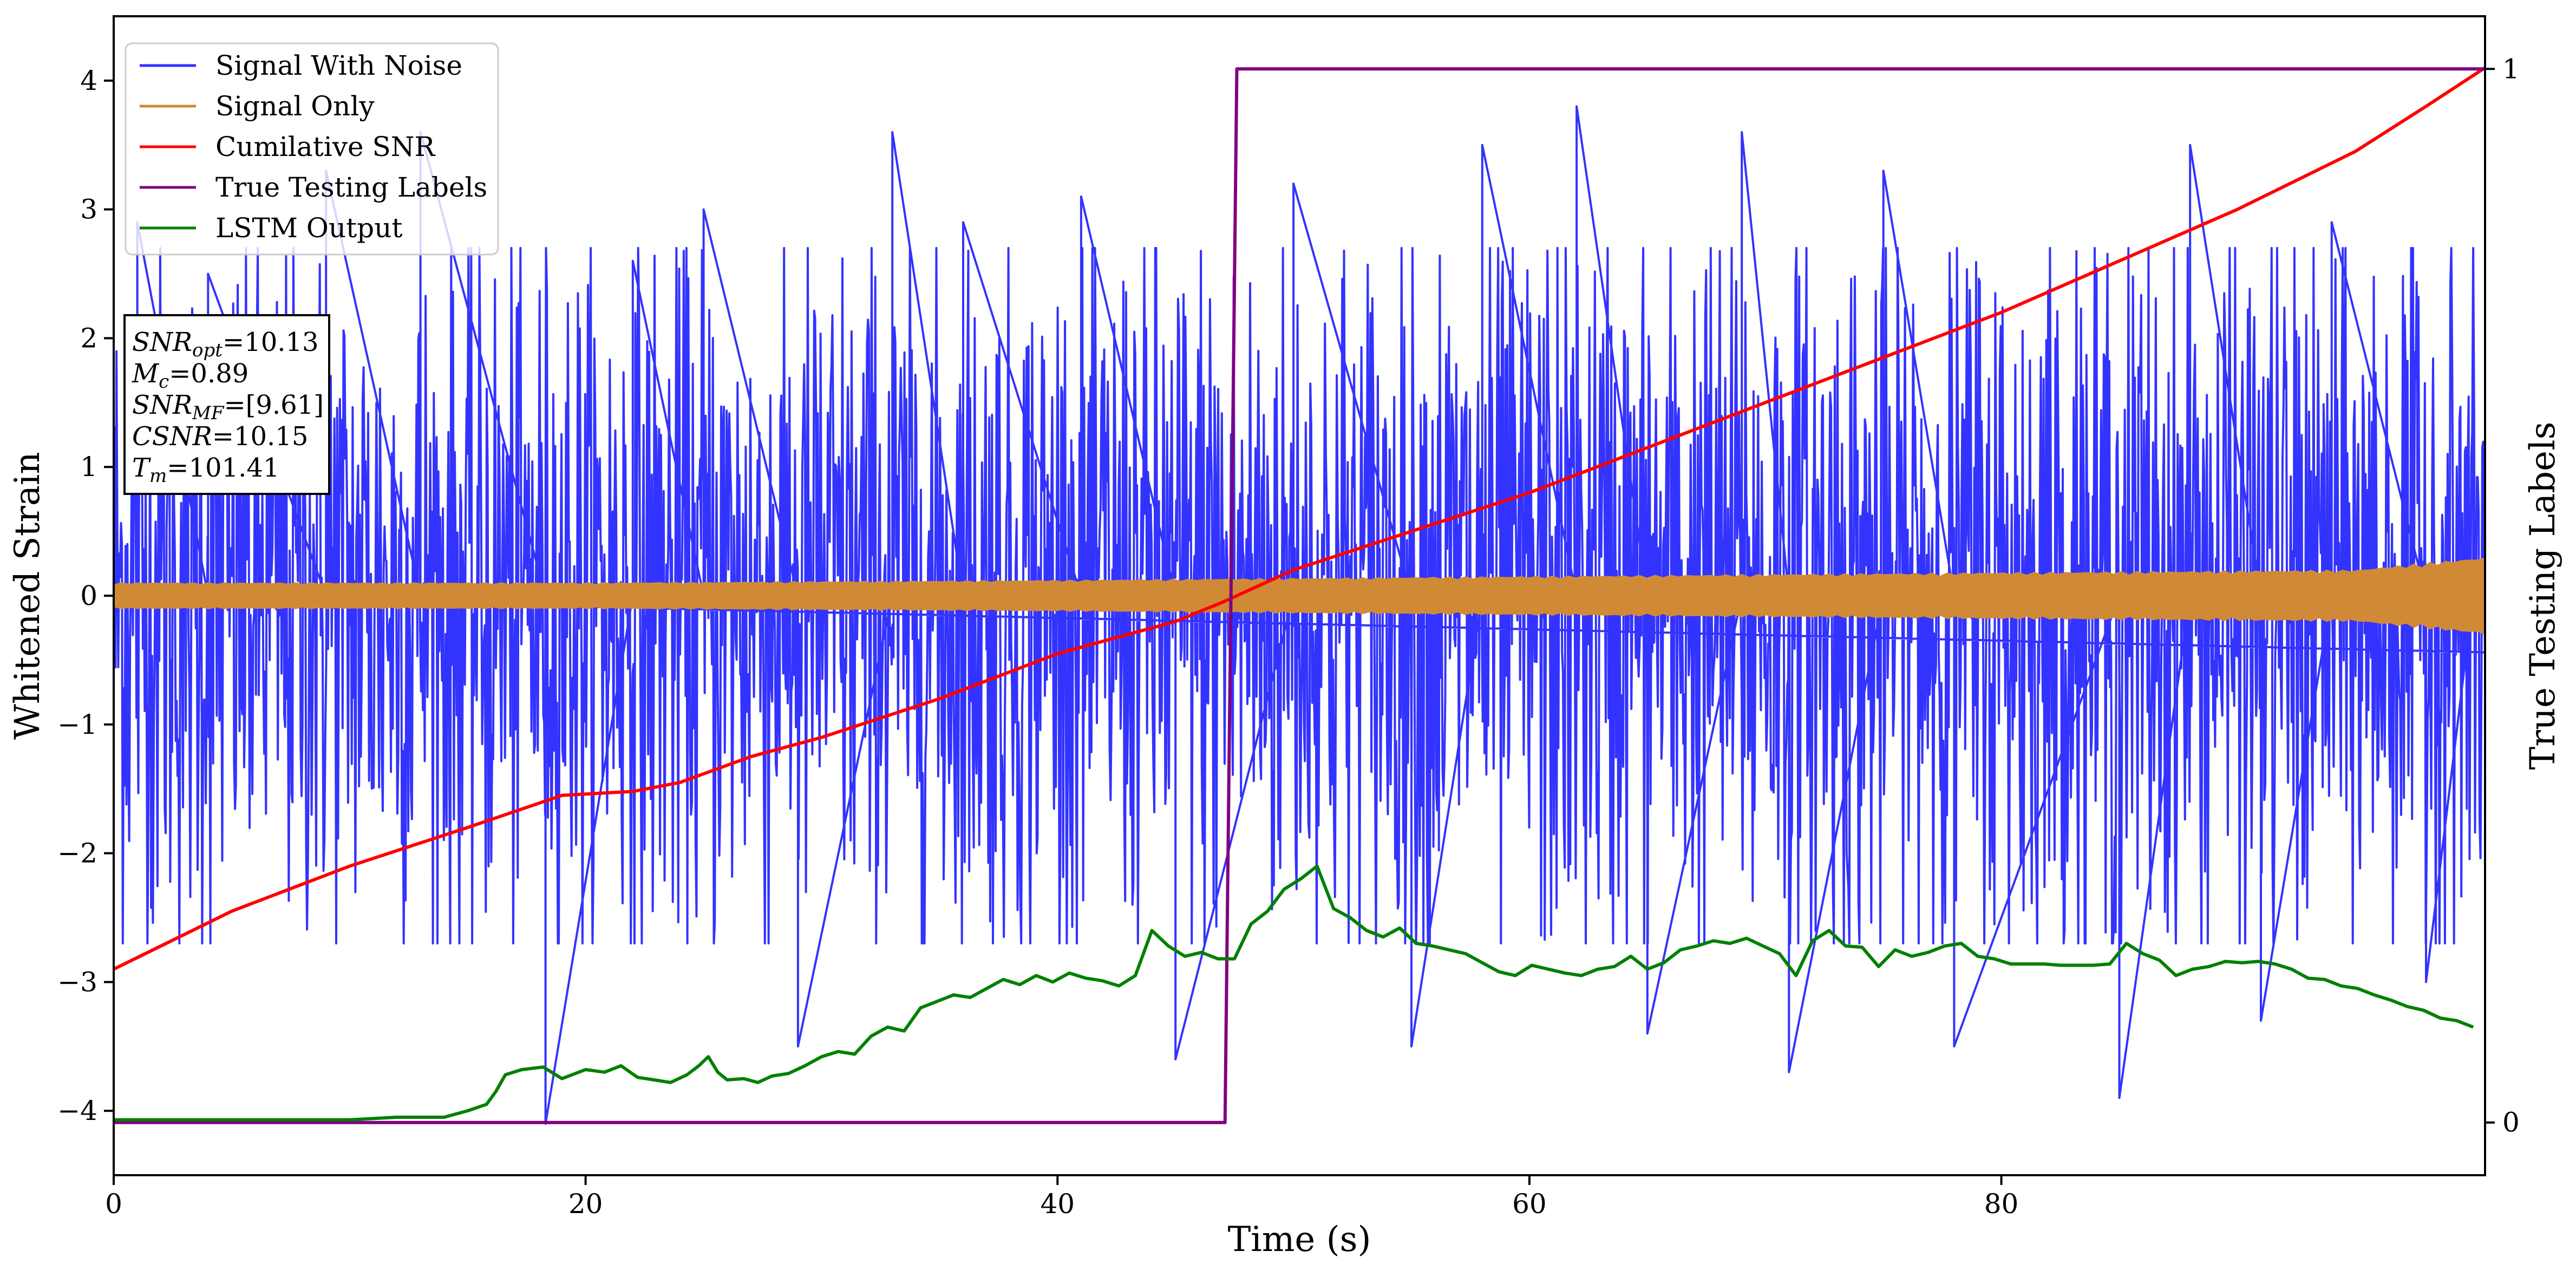 The image size is (2576, 1277). Describe the element at coordinates (325, 146) in the screenshot. I see `legend-label-cumilative-snr: Cumilative SNR` at that location.